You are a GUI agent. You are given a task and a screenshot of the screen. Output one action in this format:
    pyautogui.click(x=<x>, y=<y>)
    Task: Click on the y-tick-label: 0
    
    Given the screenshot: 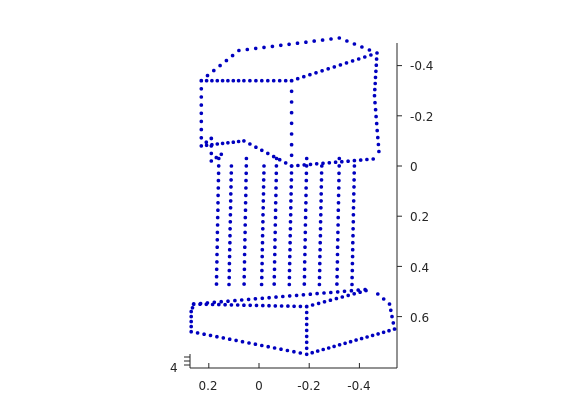 What is the action you would take?
    pyautogui.click(x=414, y=167)
    